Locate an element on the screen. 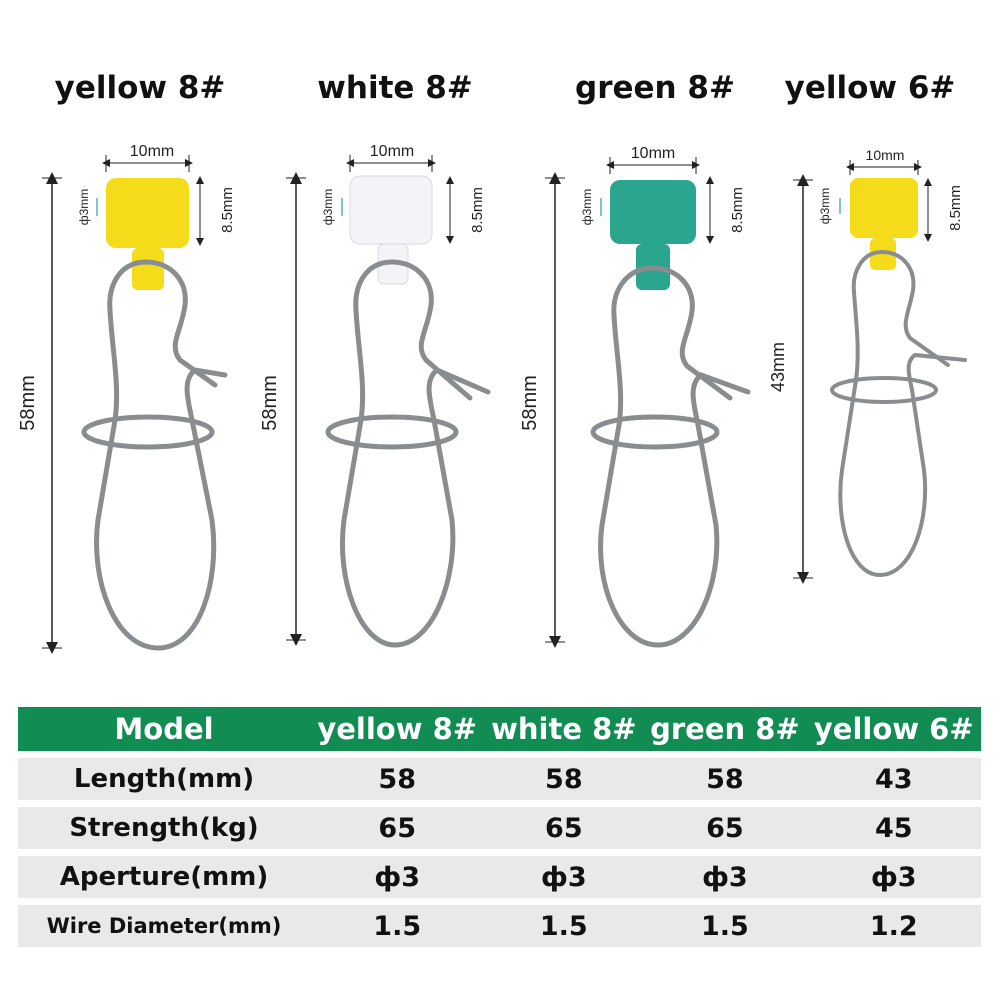 The width and height of the screenshot is (1000, 1000). product-title-4: yellow 6# is located at coordinates (870, 88).